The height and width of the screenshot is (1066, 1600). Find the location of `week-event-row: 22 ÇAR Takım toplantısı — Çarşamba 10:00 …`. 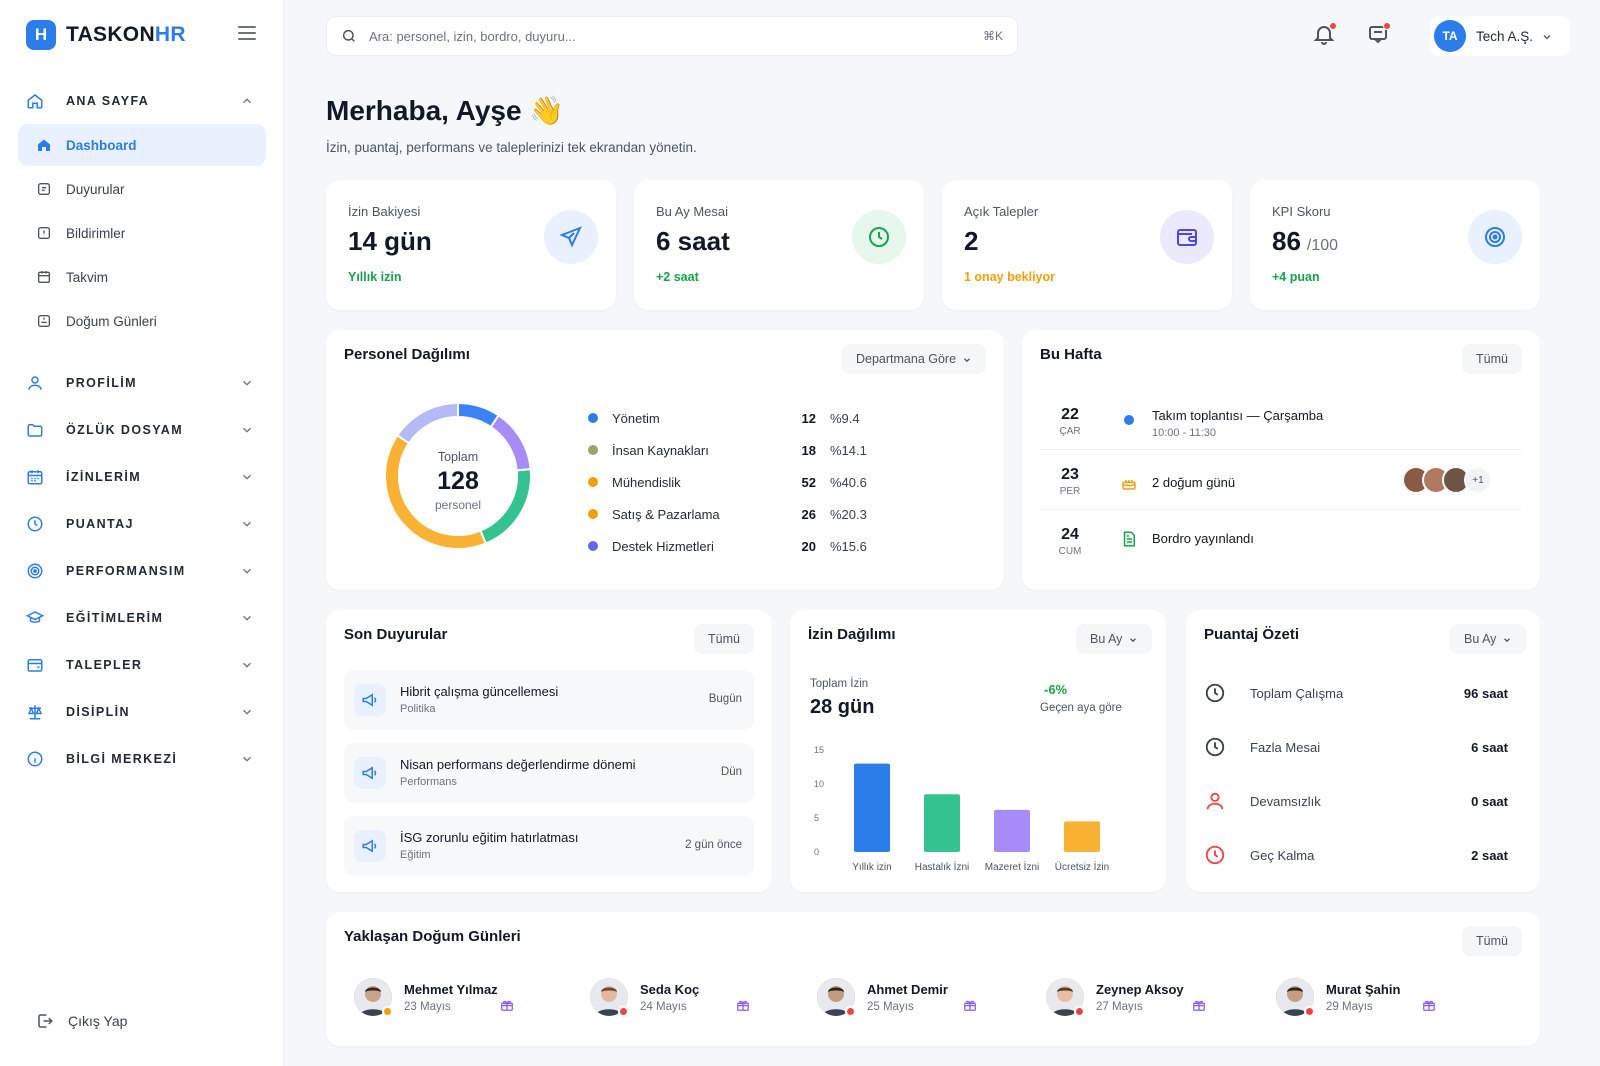

week-event-row: 22 ÇAR Takım toplantısı — Çarşamba 10:00 … is located at coordinates (1275, 431).